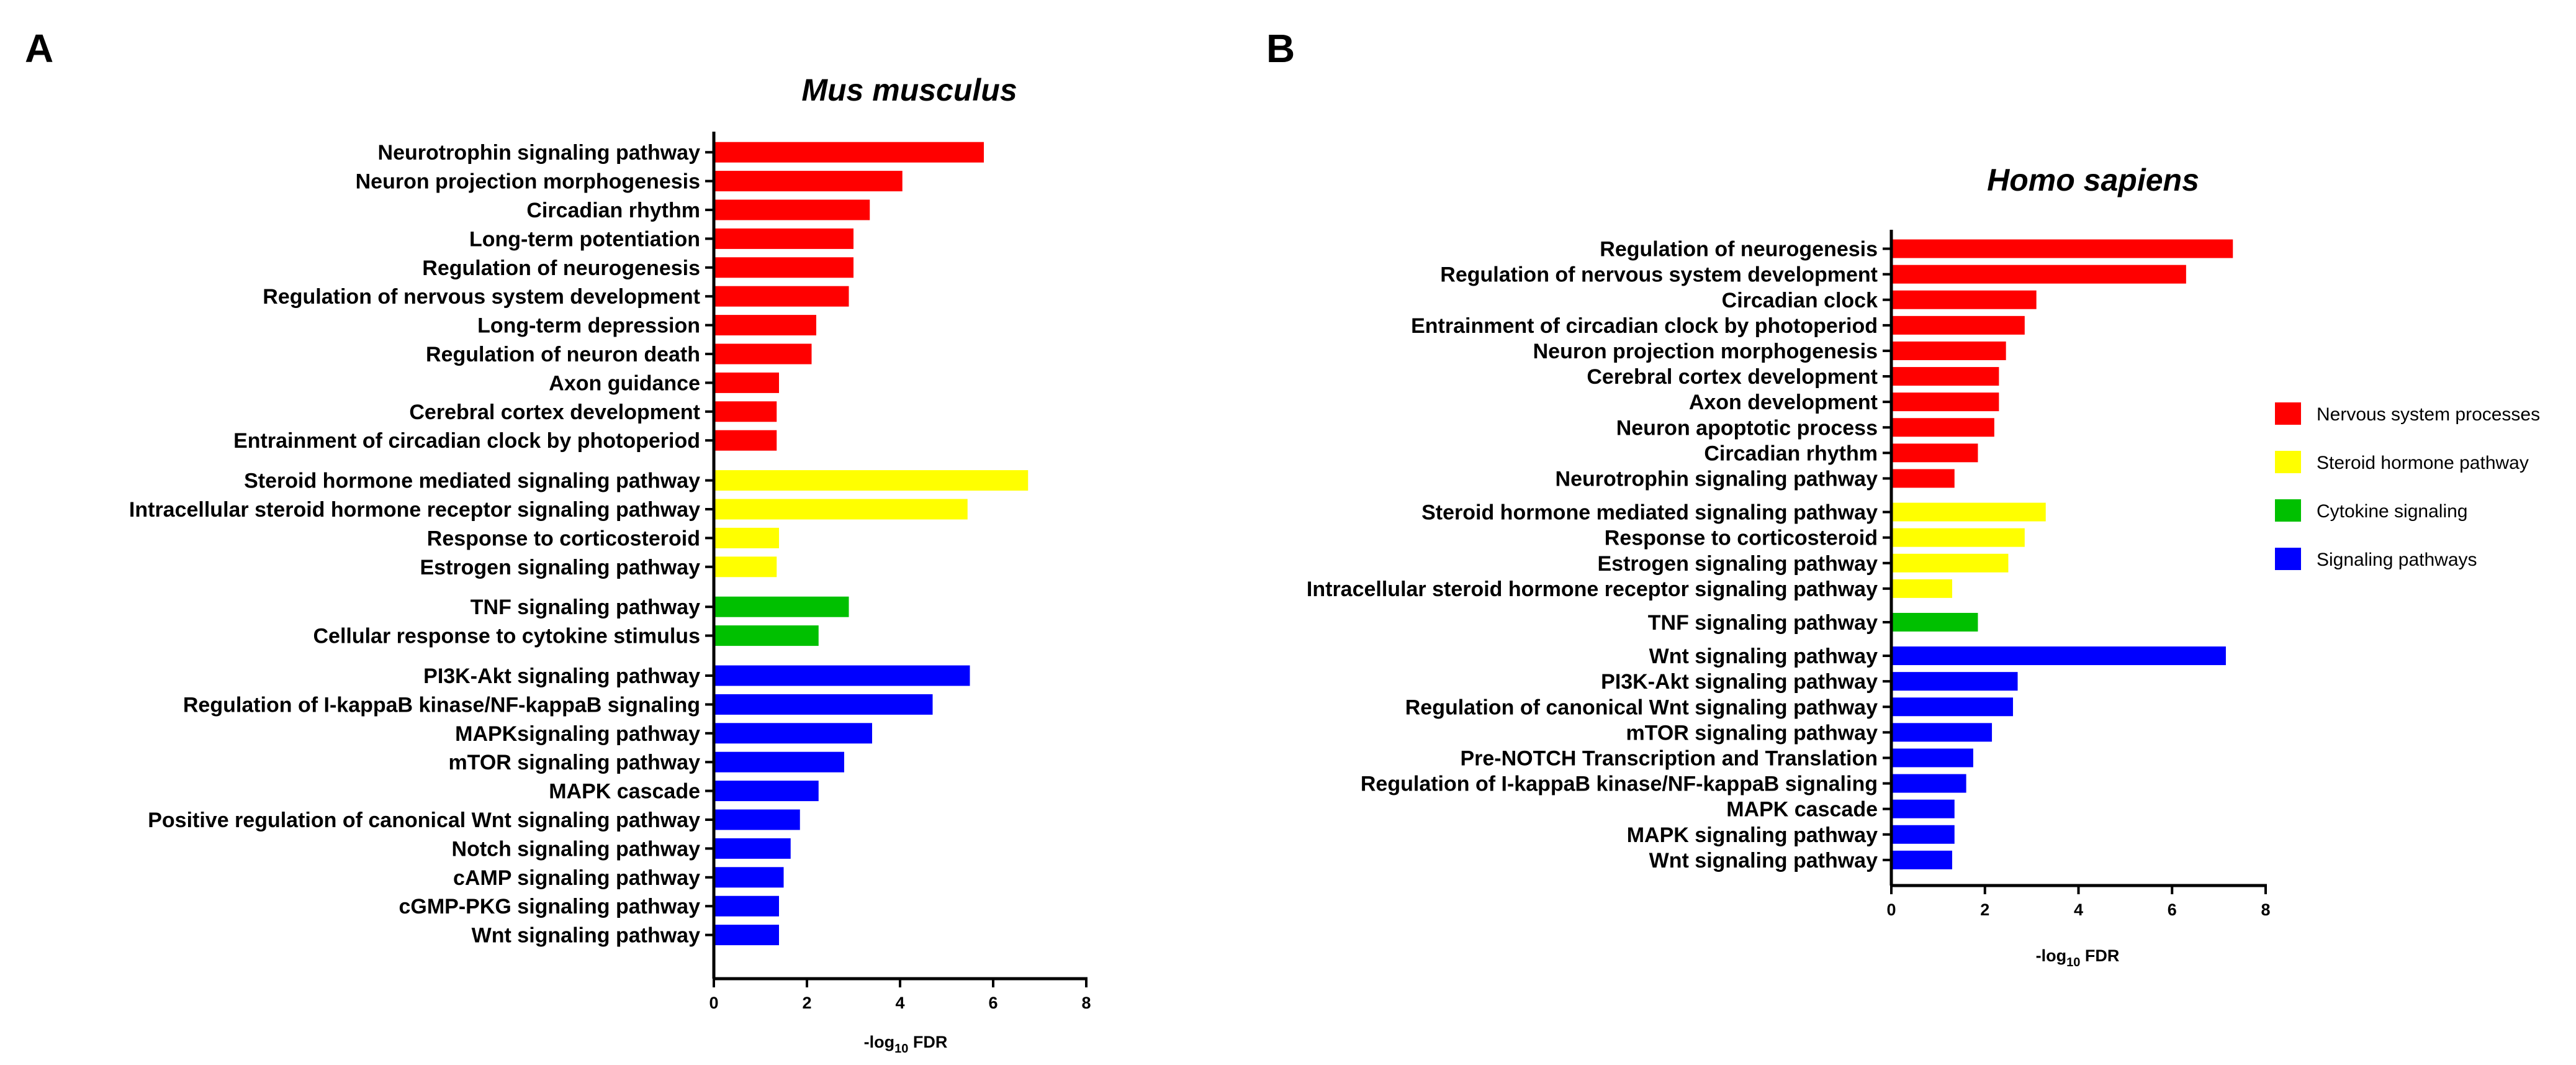 The width and height of the screenshot is (2576, 1065). What do you see at coordinates (2093, 180) in the screenshot?
I see `chart-title-b: Homo sapiens` at bounding box center [2093, 180].